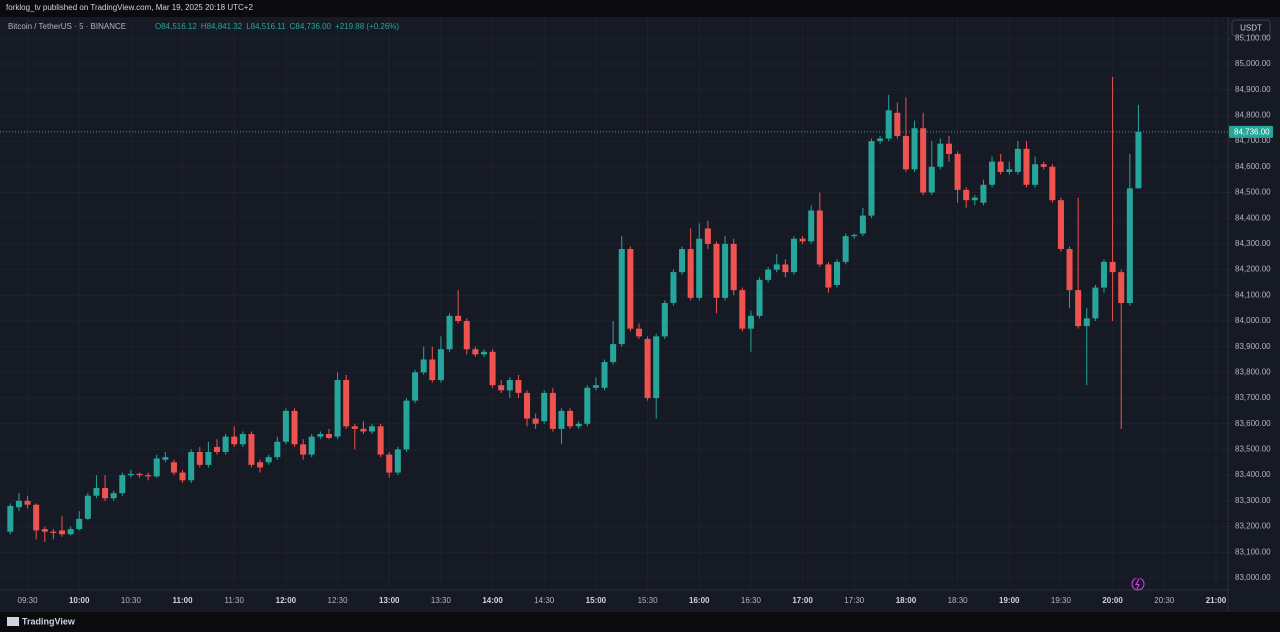 Image resolution: width=1280 pixels, height=632 pixels. What do you see at coordinates (176, 26) in the screenshot?
I see `ohlc-value: O84,516.12` at bounding box center [176, 26].